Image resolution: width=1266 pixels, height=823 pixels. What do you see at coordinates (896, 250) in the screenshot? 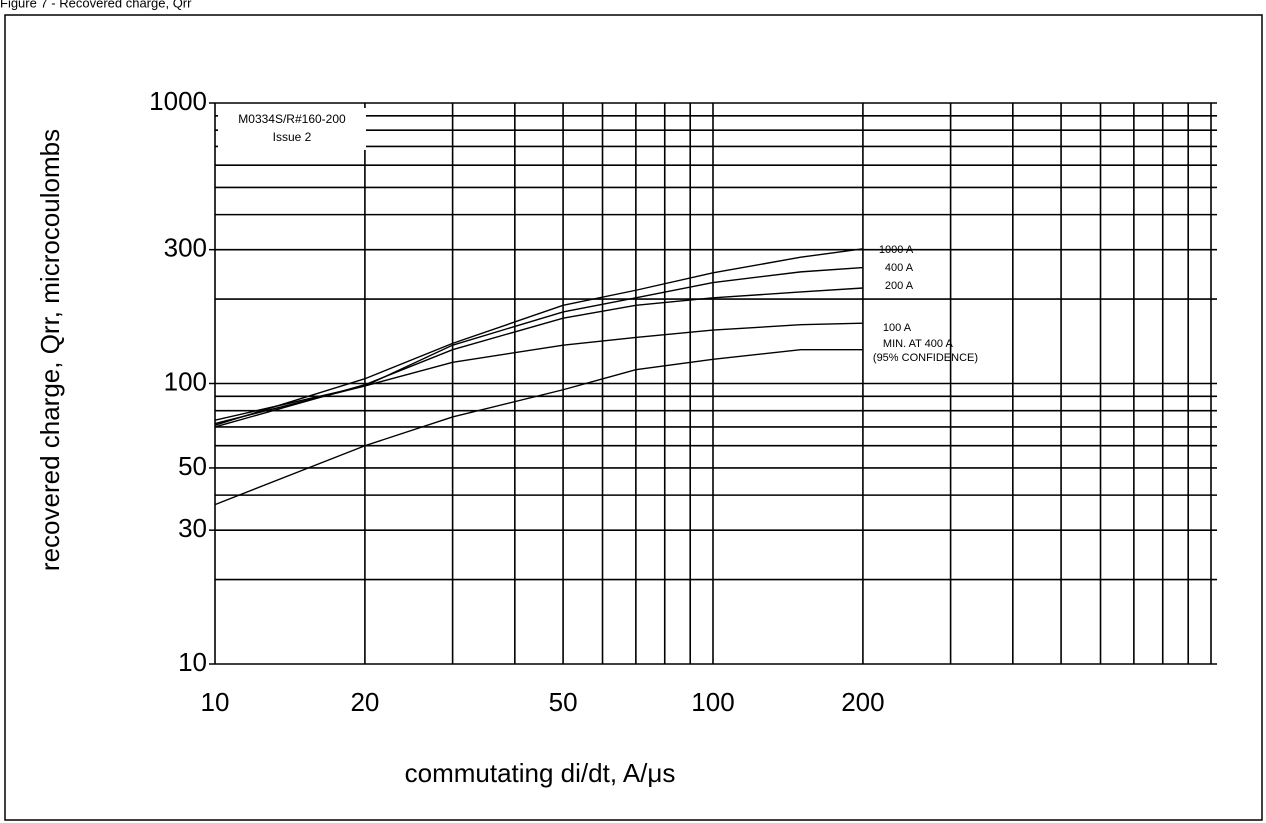
I see `legend-label: 1000 A` at bounding box center [896, 250].